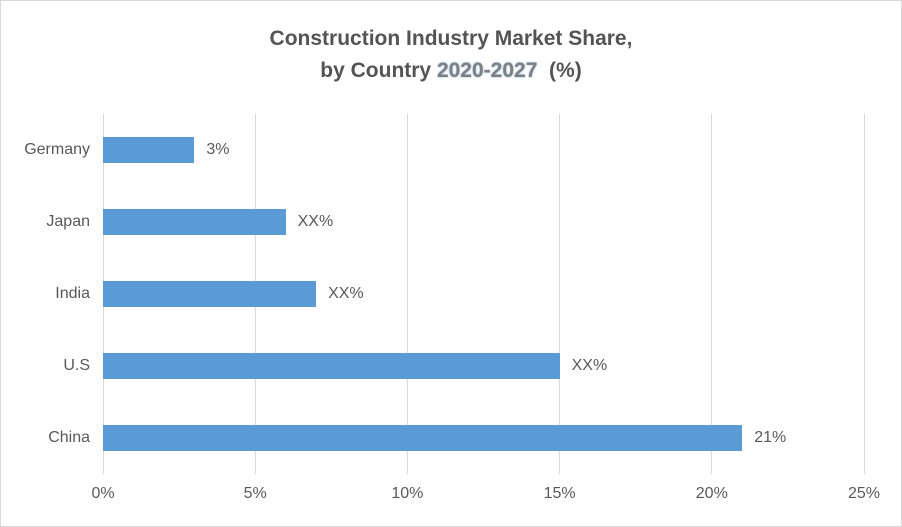 Image resolution: width=902 pixels, height=527 pixels. Describe the element at coordinates (559, 70) in the screenshot. I see `chart-title-line2-suffix: (%)` at that location.